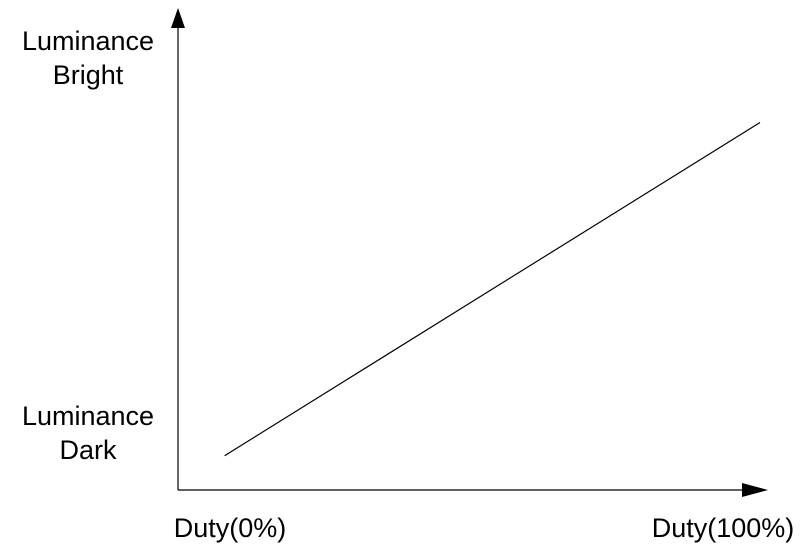 The height and width of the screenshot is (557, 811). I want to click on y-axis-arrow, so click(178, 18).